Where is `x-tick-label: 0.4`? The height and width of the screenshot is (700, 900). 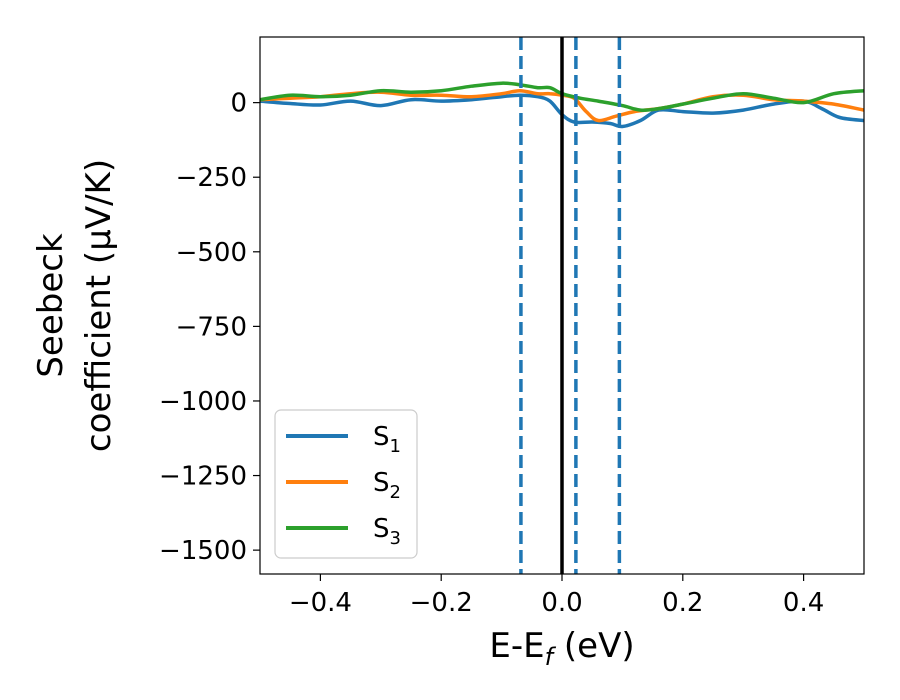
x-tick-label: 0.4 is located at coordinates (803, 603).